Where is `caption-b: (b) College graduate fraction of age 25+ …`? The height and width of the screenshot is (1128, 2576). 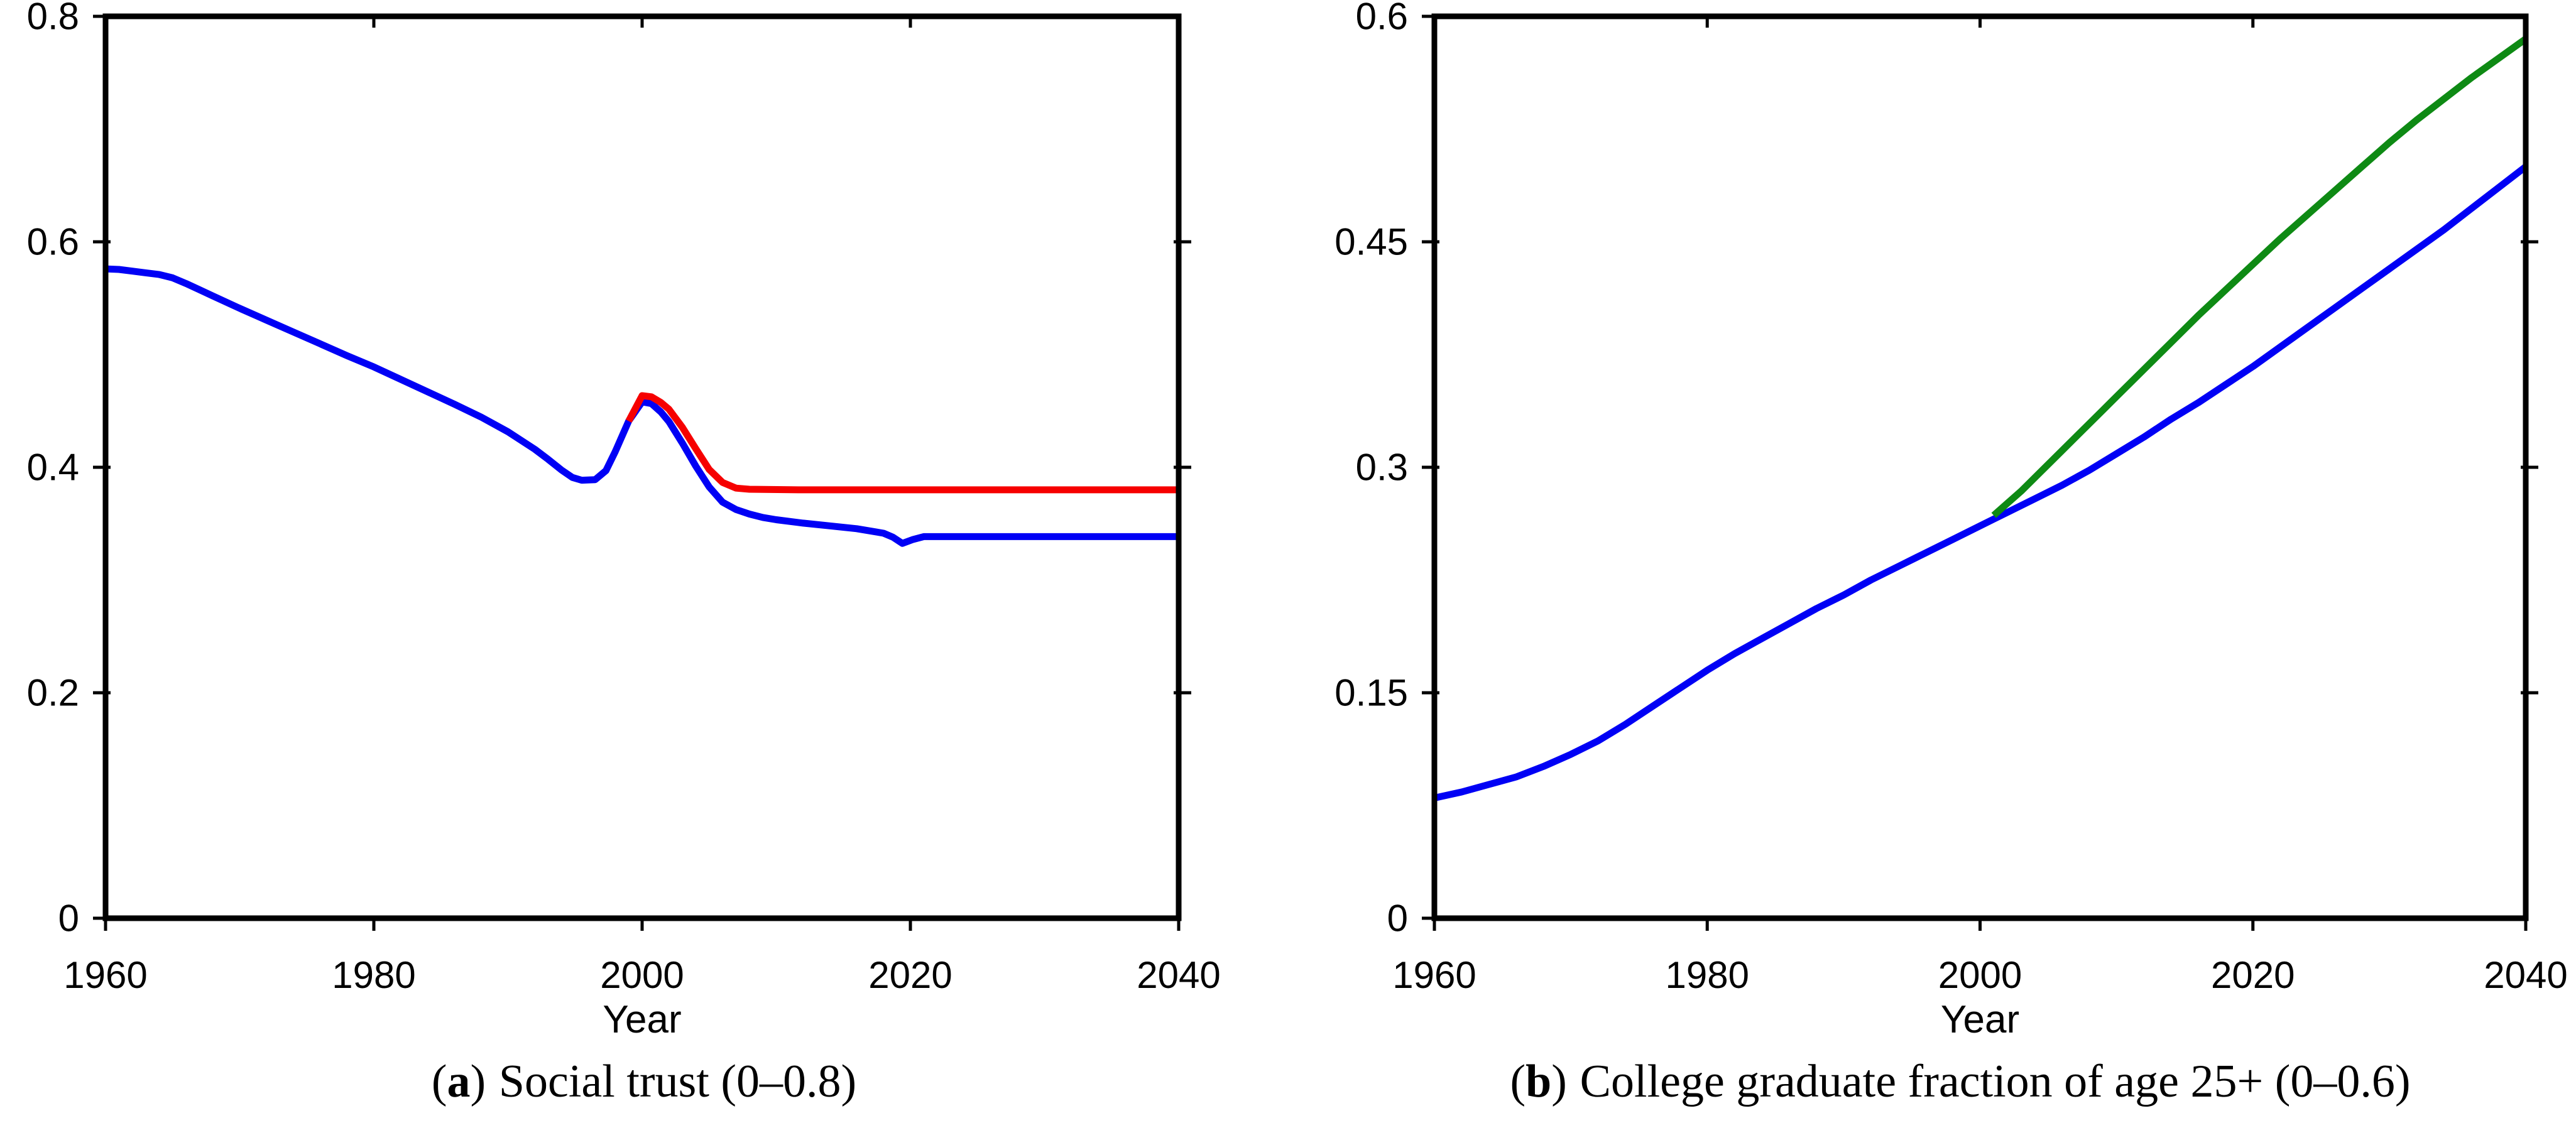 caption-b: (b) College graduate fraction of age 25+ … is located at coordinates (1954, 1088).